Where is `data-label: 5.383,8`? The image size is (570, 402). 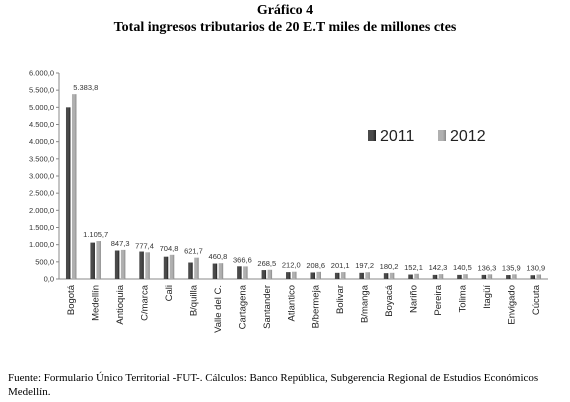
data-label: 5.383,8 is located at coordinates (85, 87).